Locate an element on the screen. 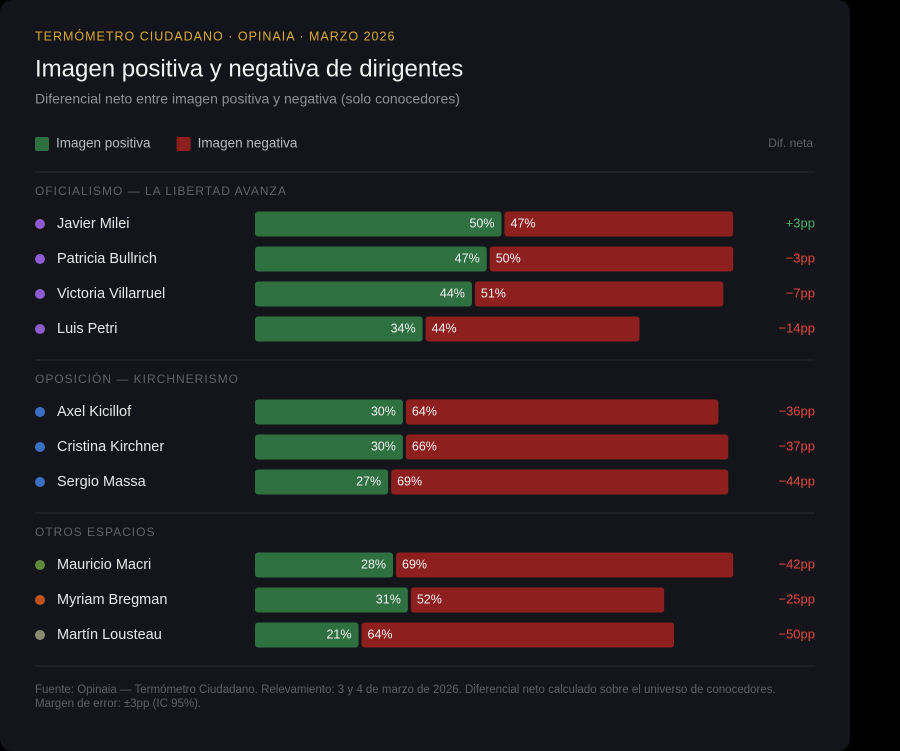 The image size is (900, 751). name-label: Mauricio Macri is located at coordinates (104, 565).